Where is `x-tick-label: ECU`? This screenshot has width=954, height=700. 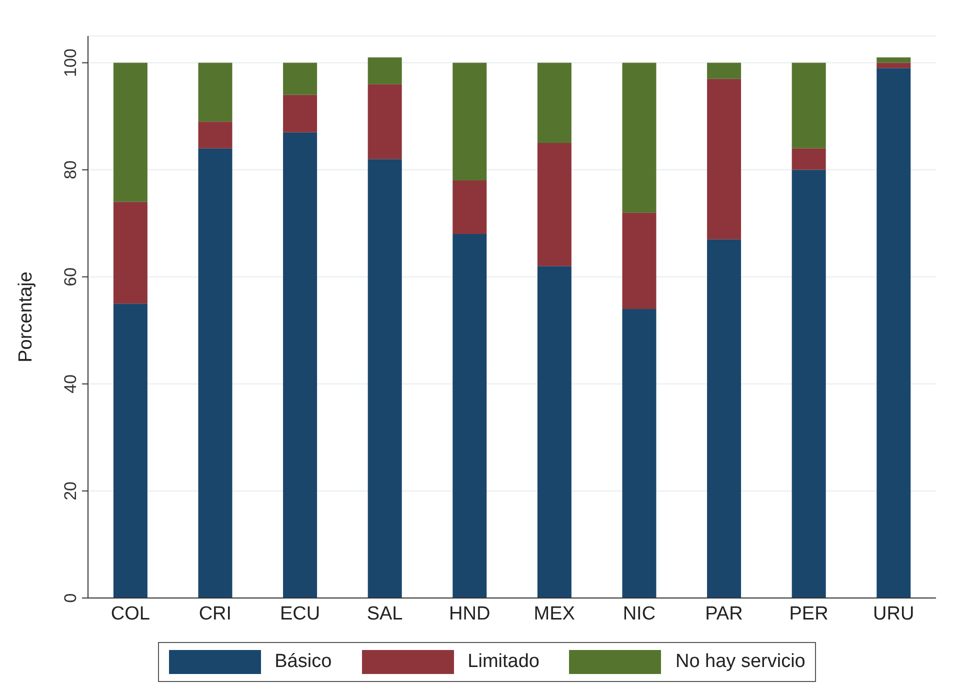
x-tick-label: ECU is located at coordinates (300, 613).